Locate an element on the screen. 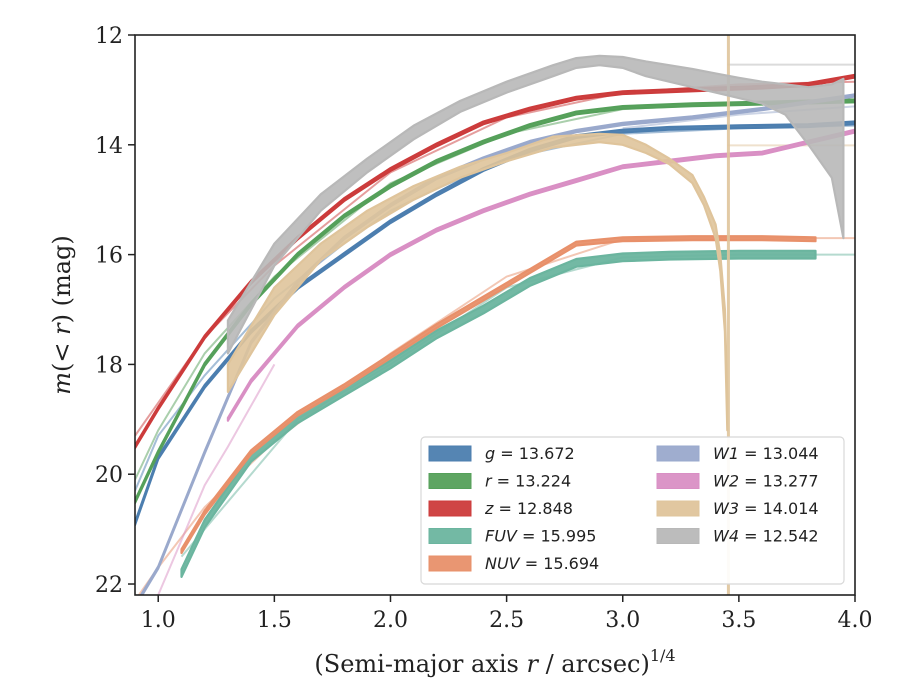 The height and width of the screenshot is (700, 900). legend-swatch-z is located at coordinates (450, 508).